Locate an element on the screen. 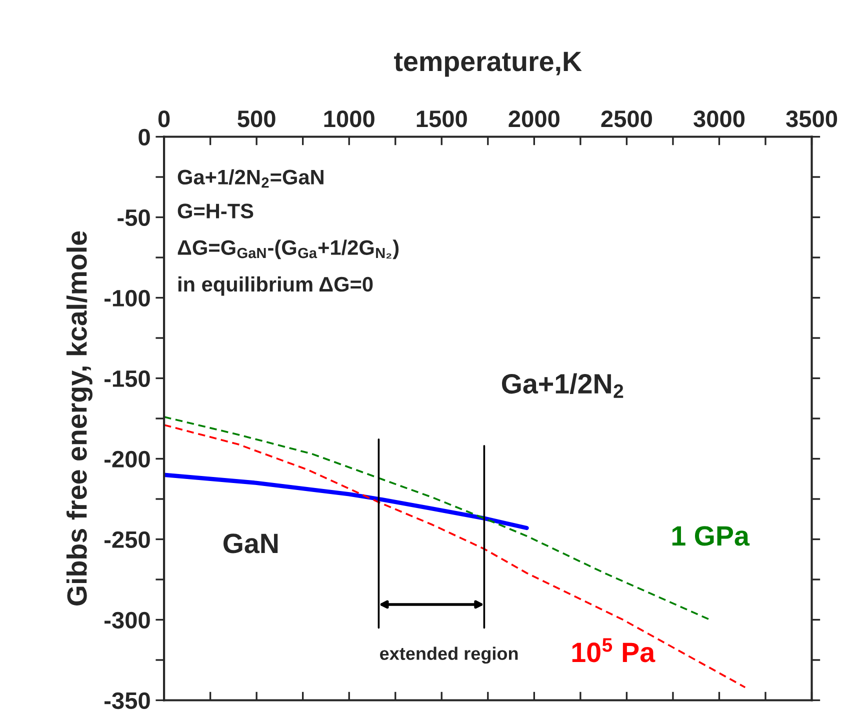 The width and height of the screenshot is (850, 716). y-tick-label: -50 is located at coordinates (134, 217).